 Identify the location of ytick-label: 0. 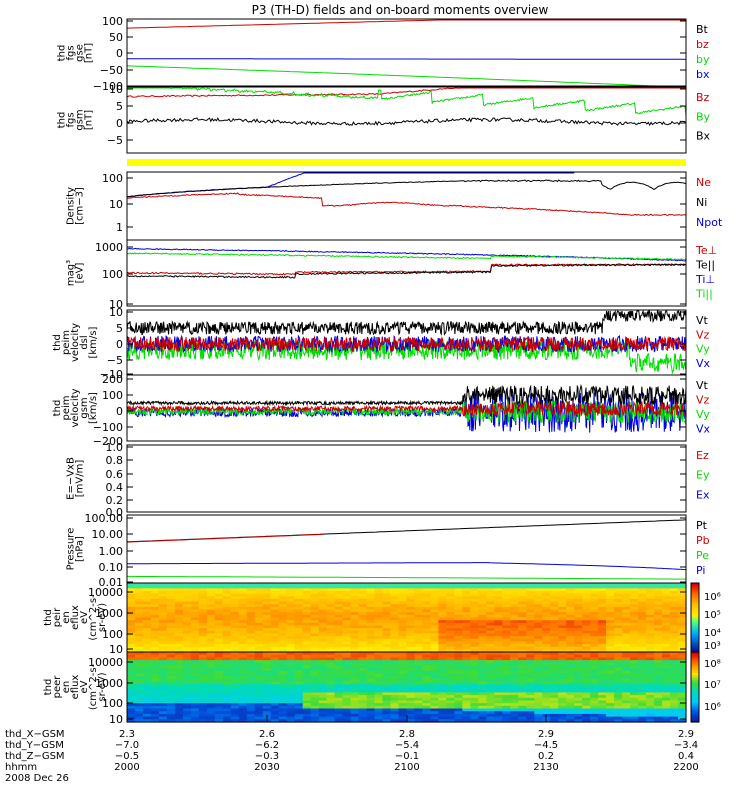
(119, 123).